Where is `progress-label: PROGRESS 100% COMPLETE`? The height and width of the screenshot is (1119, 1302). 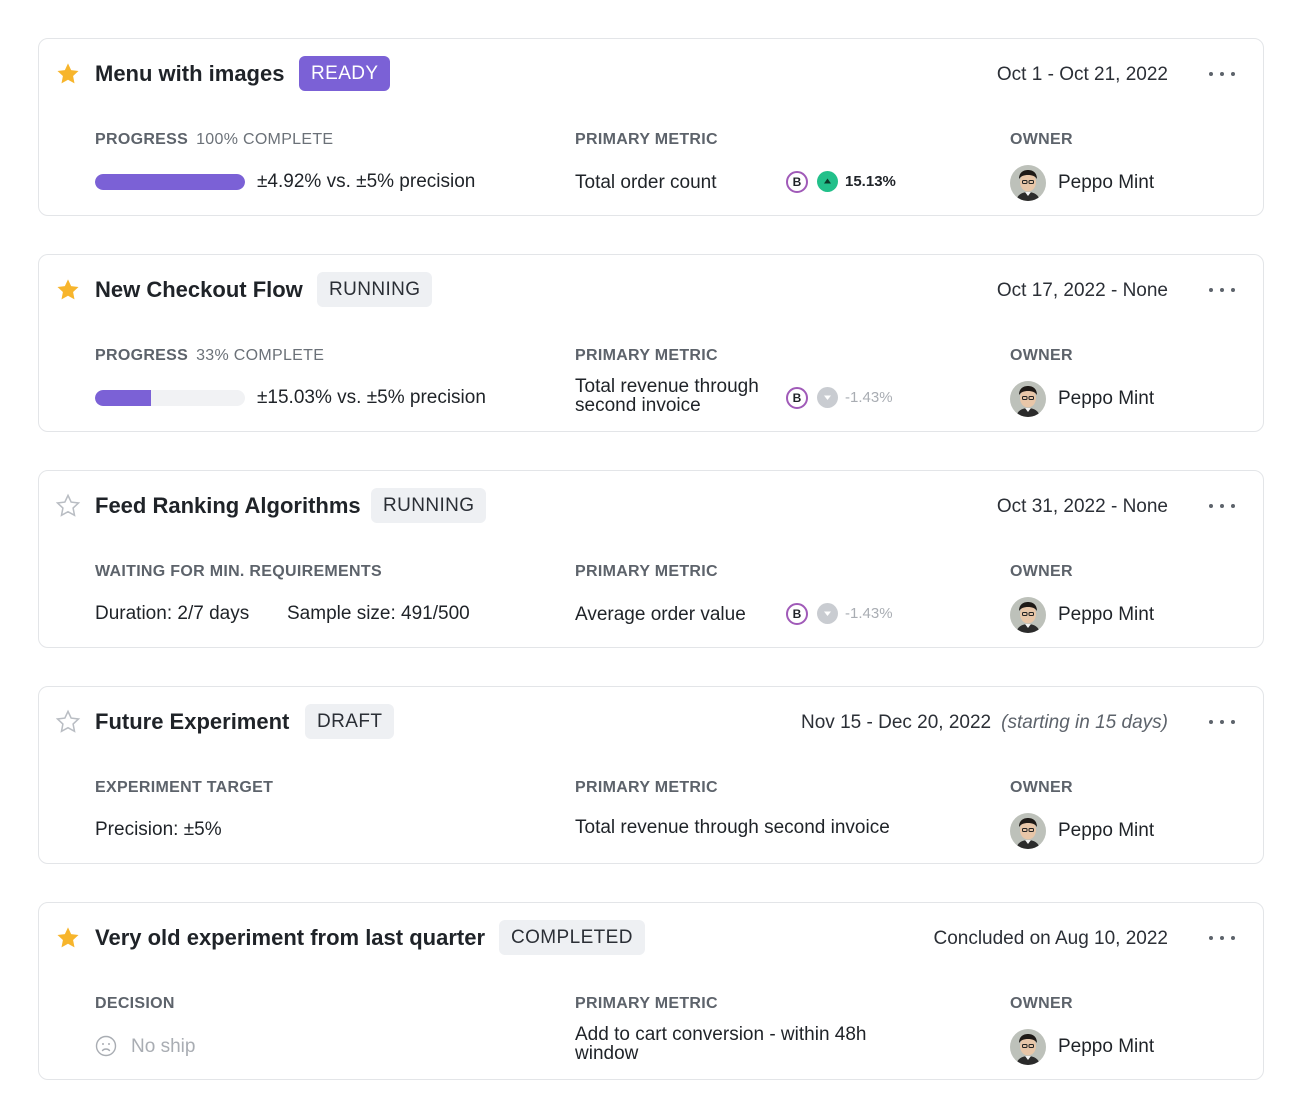 progress-label: PROGRESS 100% COMPLETE is located at coordinates (214, 139).